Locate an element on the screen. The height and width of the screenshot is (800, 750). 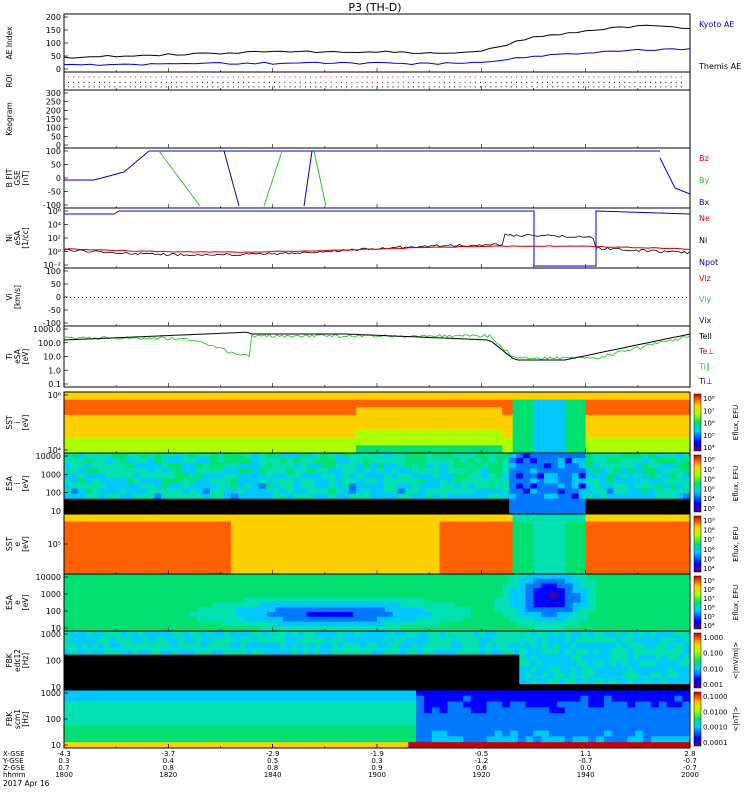
y-tick-label: 100.0 is located at coordinates (49, 343).